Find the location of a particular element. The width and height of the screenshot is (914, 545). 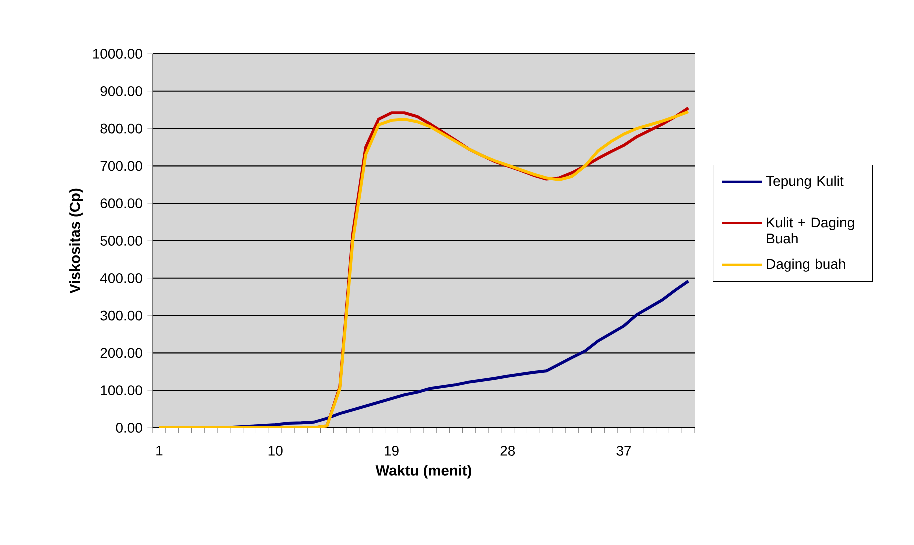

y-tick-label: 700.00 is located at coordinates (121, 166).